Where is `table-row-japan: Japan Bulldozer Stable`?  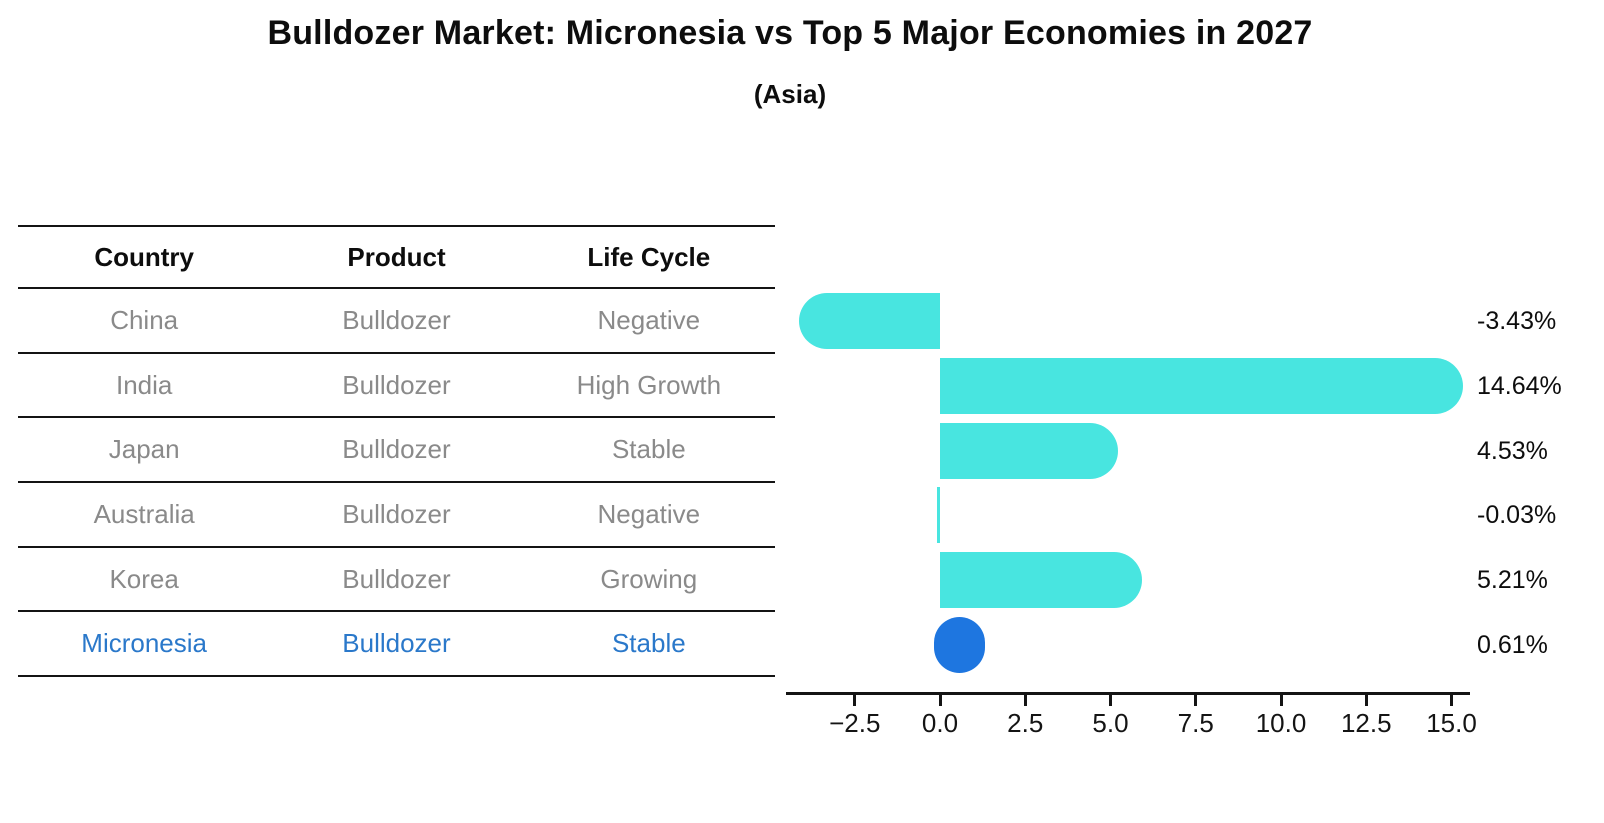
table-row-japan: Japan Bulldozer Stable is located at coordinates (396, 451).